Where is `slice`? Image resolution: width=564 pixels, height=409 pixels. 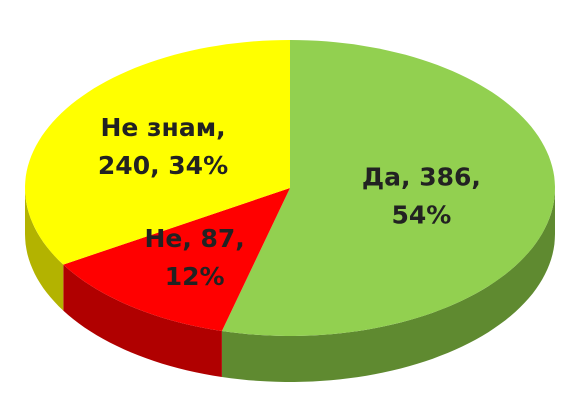 slice is located at coordinates (176, 259).